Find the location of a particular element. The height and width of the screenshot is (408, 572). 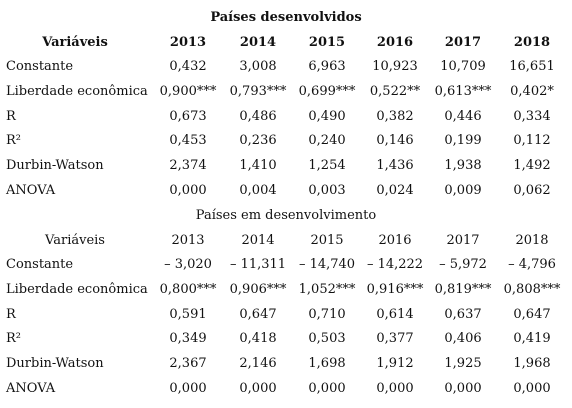

cell-value: 1,492 is located at coordinates (532, 166).